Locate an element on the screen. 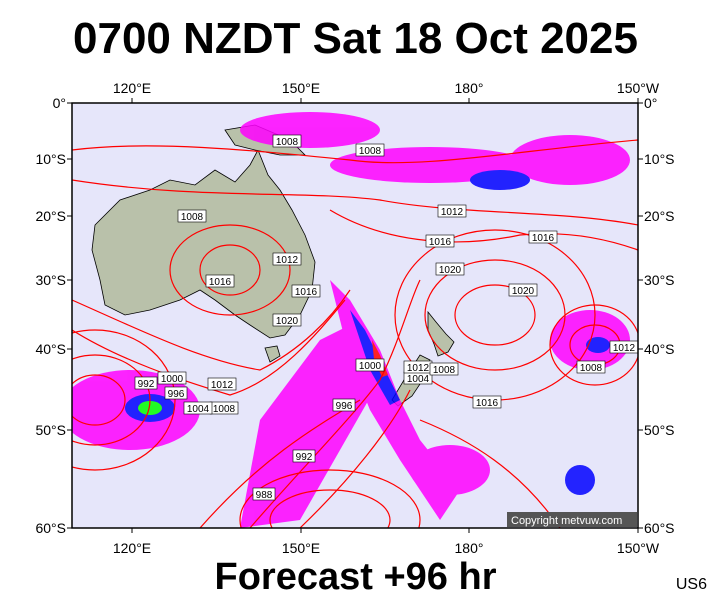 This screenshot has width=711, height=600. svg-text: 988 is located at coordinates (264, 495).